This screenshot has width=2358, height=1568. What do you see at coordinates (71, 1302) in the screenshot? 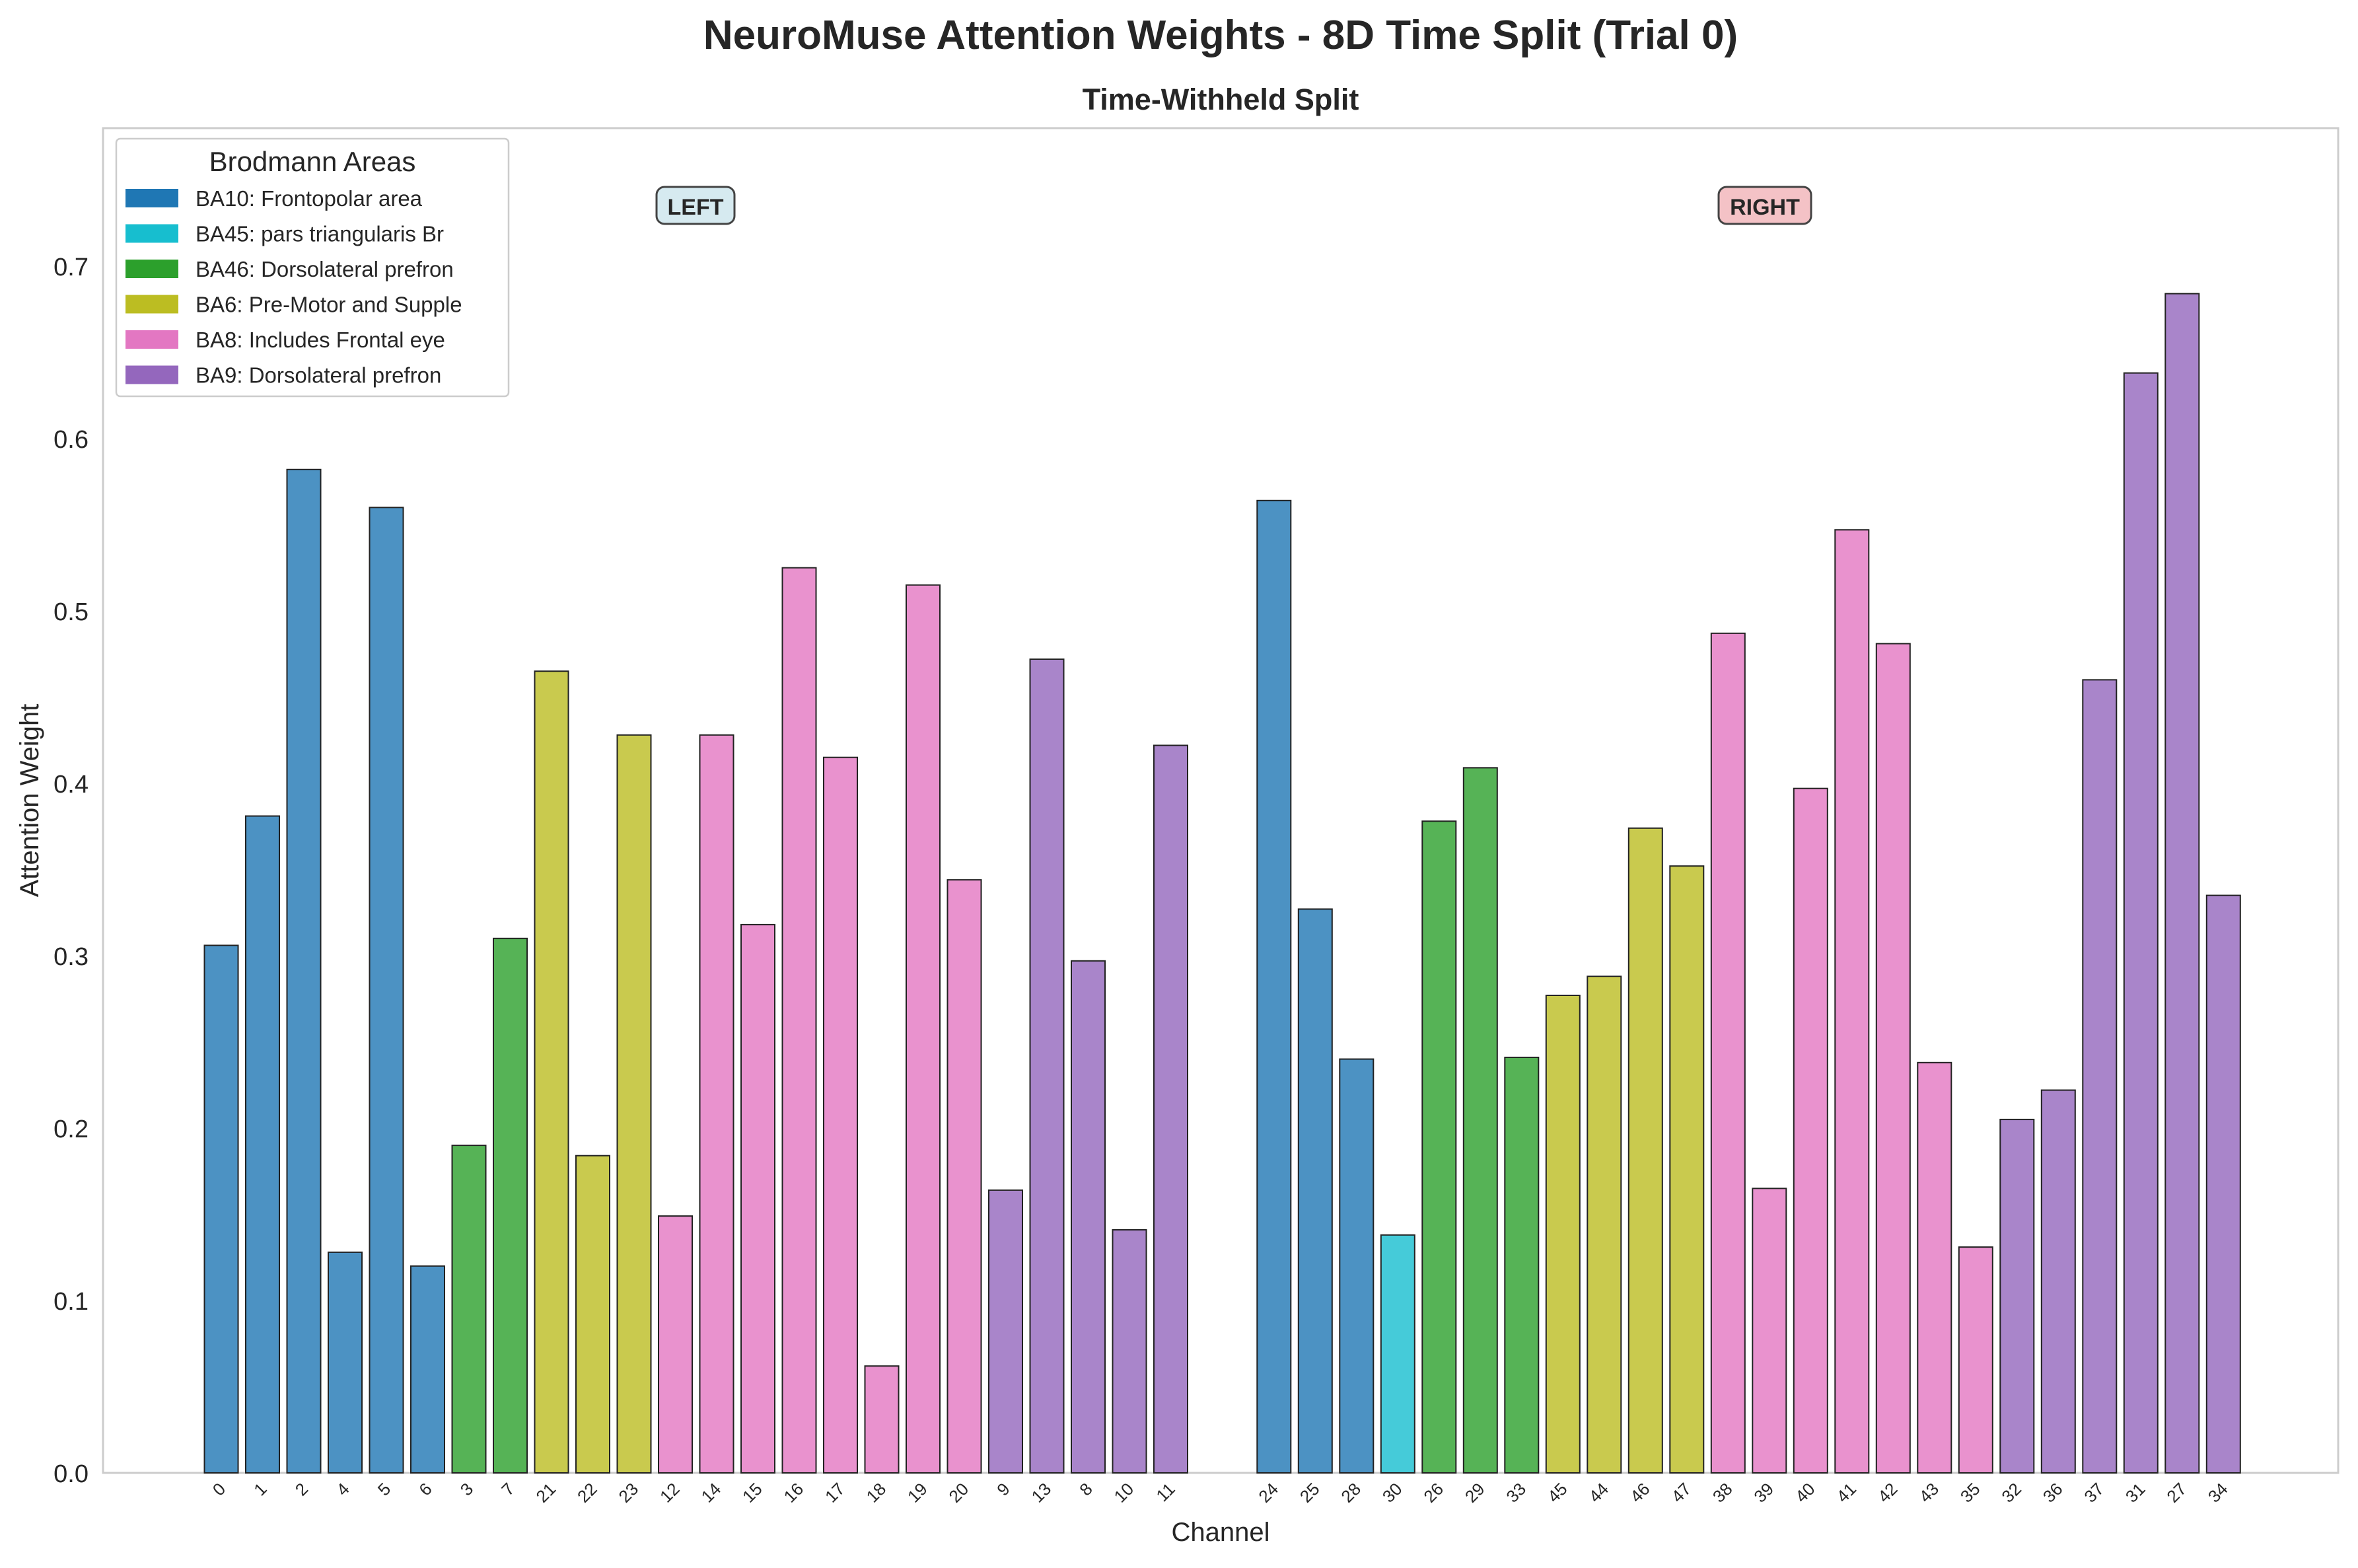
I see `y-tick-label: 0.1` at bounding box center [71, 1302].